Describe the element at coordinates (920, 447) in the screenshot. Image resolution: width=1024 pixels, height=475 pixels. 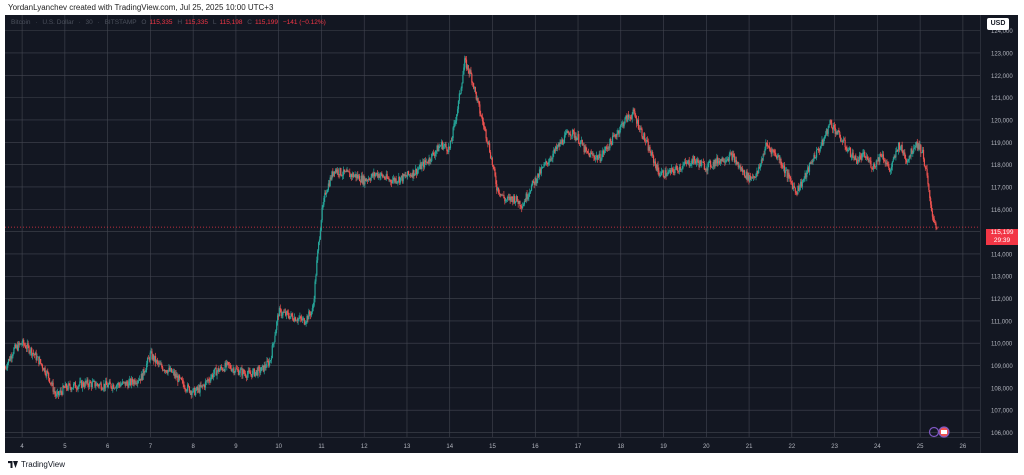
I see `x-tick-label: 25` at that location.